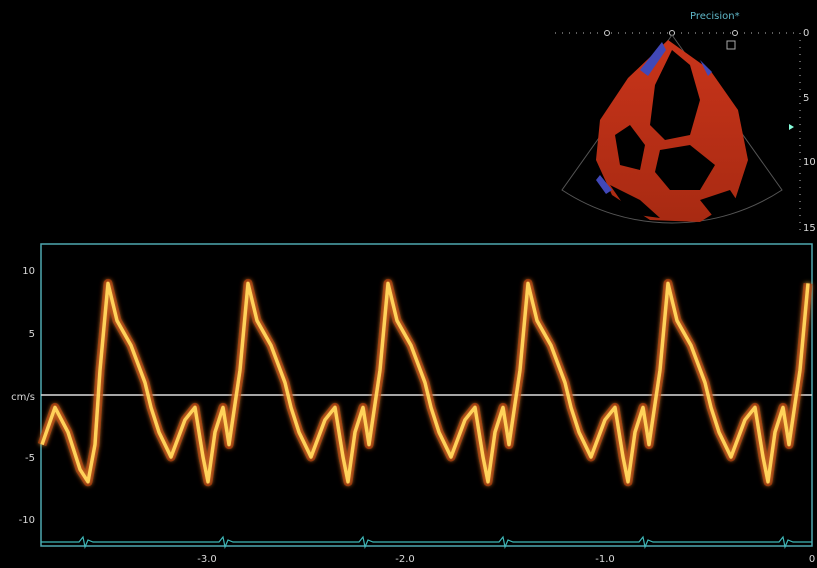 The image size is (817, 568). What do you see at coordinates (30, 458) in the screenshot?
I see `velocity-label: -5` at bounding box center [30, 458].